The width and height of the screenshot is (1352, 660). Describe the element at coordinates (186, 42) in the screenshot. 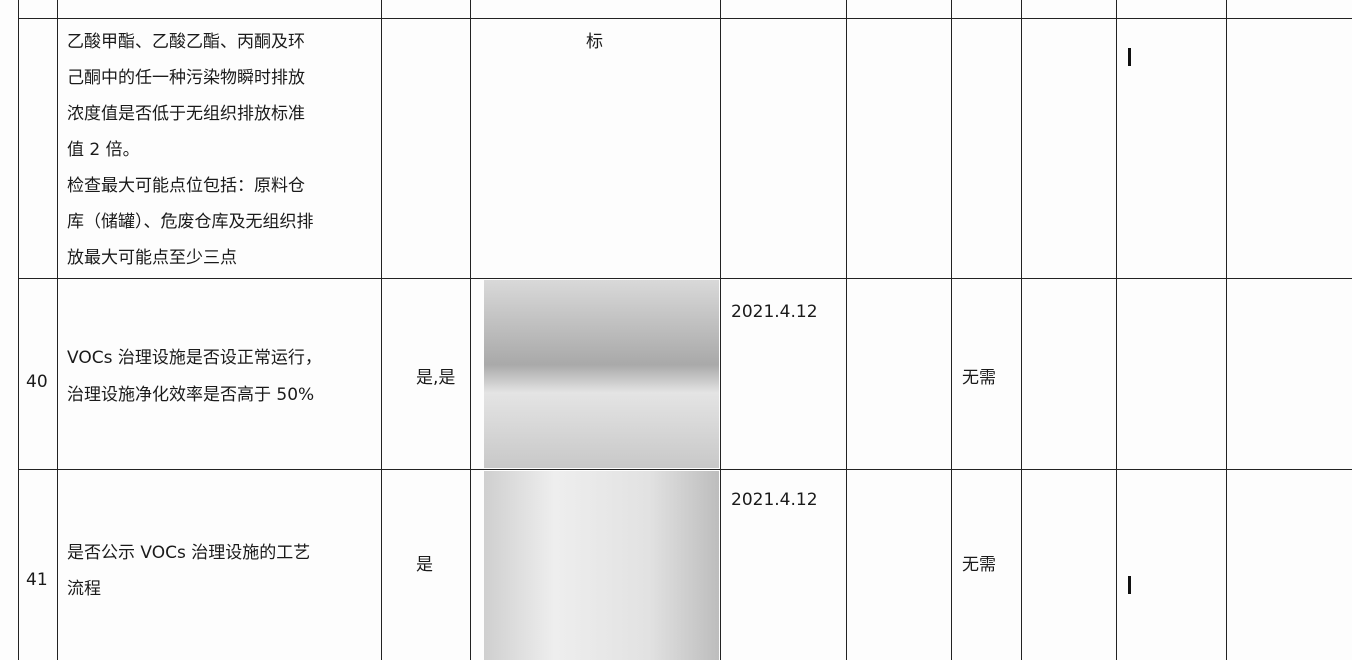

I see `item-text: 乙酸甲酯、乙酸乙酯、丙酮及环` at that location.